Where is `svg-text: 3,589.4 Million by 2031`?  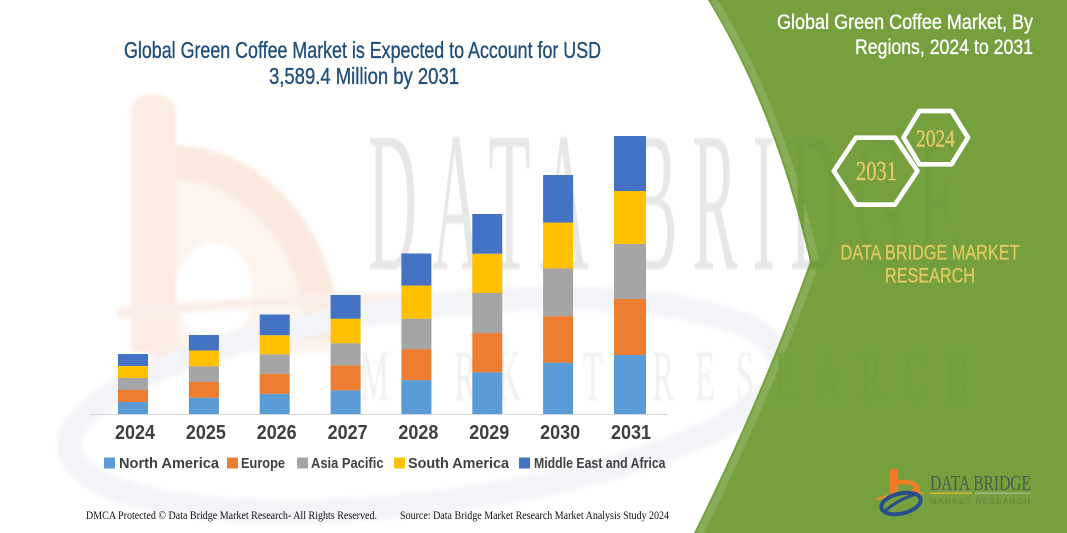 svg-text: 3,589.4 Million by 2031 is located at coordinates (364, 76).